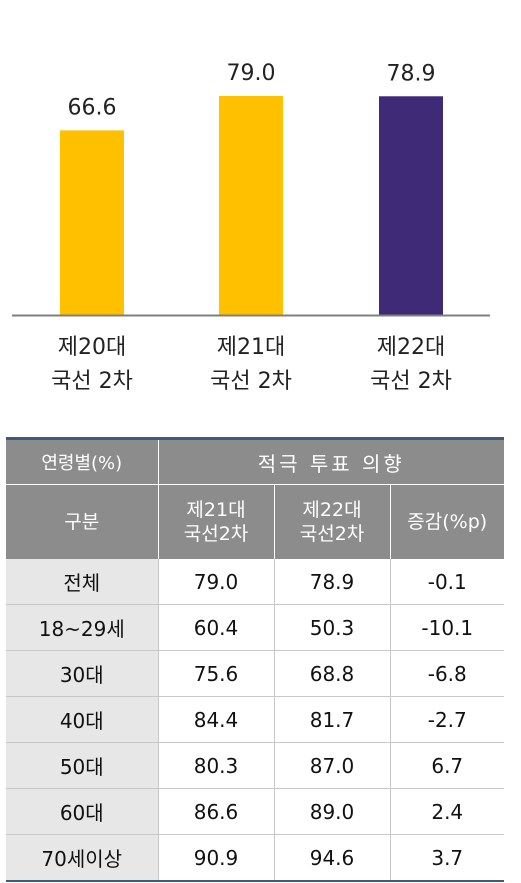 The height and width of the screenshot is (883, 521). Describe the element at coordinates (215, 627) in the screenshot. I see `table-cell: 60.4` at that location.